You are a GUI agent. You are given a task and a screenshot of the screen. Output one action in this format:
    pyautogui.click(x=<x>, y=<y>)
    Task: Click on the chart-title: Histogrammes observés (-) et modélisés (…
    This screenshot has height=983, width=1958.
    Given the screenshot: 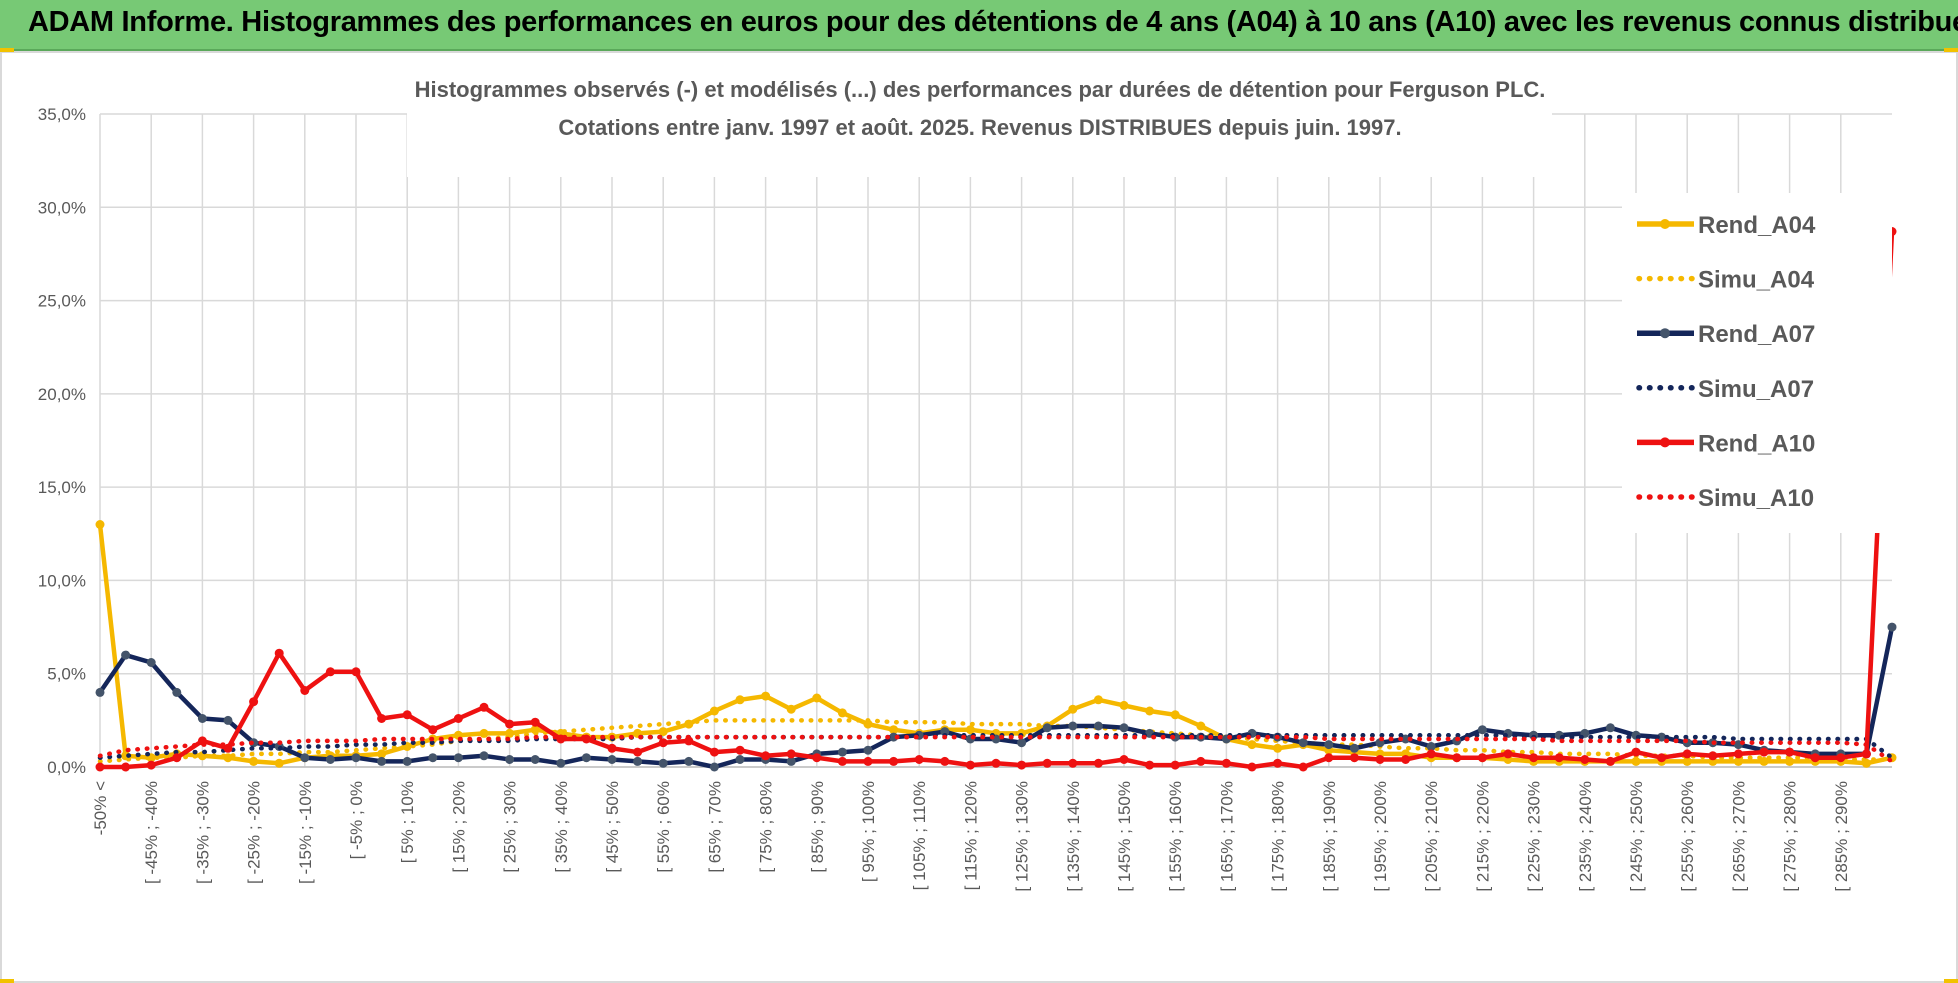 What is the action you would take?
    pyautogui.click(x=979, y=127)
    